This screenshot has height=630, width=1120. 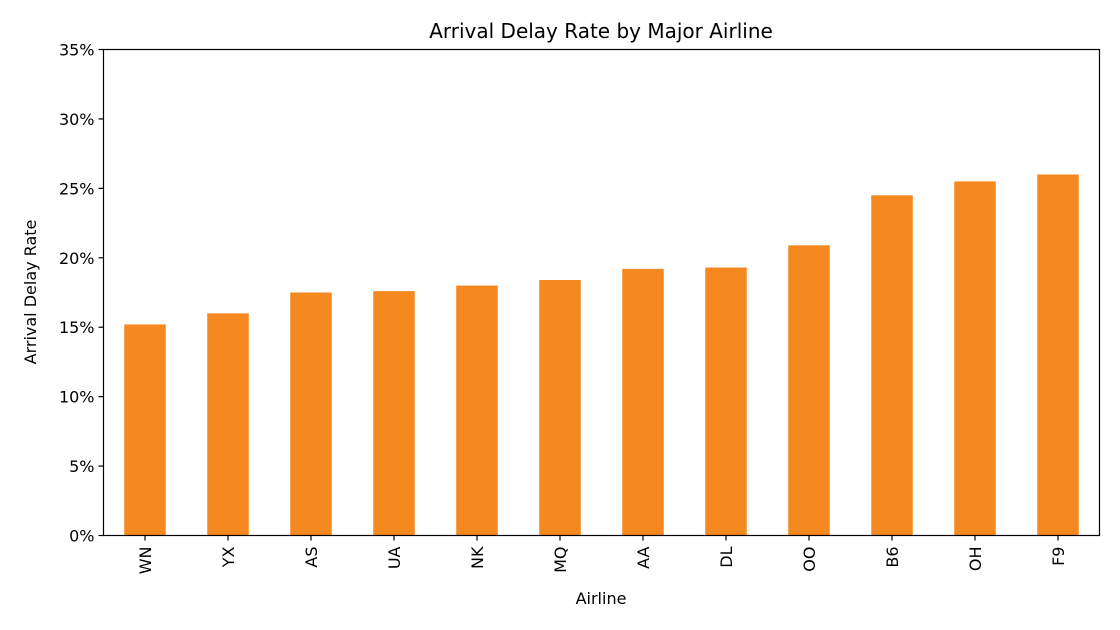 I want to click on y-tick-label: 0%, so click(x=81, y=536).